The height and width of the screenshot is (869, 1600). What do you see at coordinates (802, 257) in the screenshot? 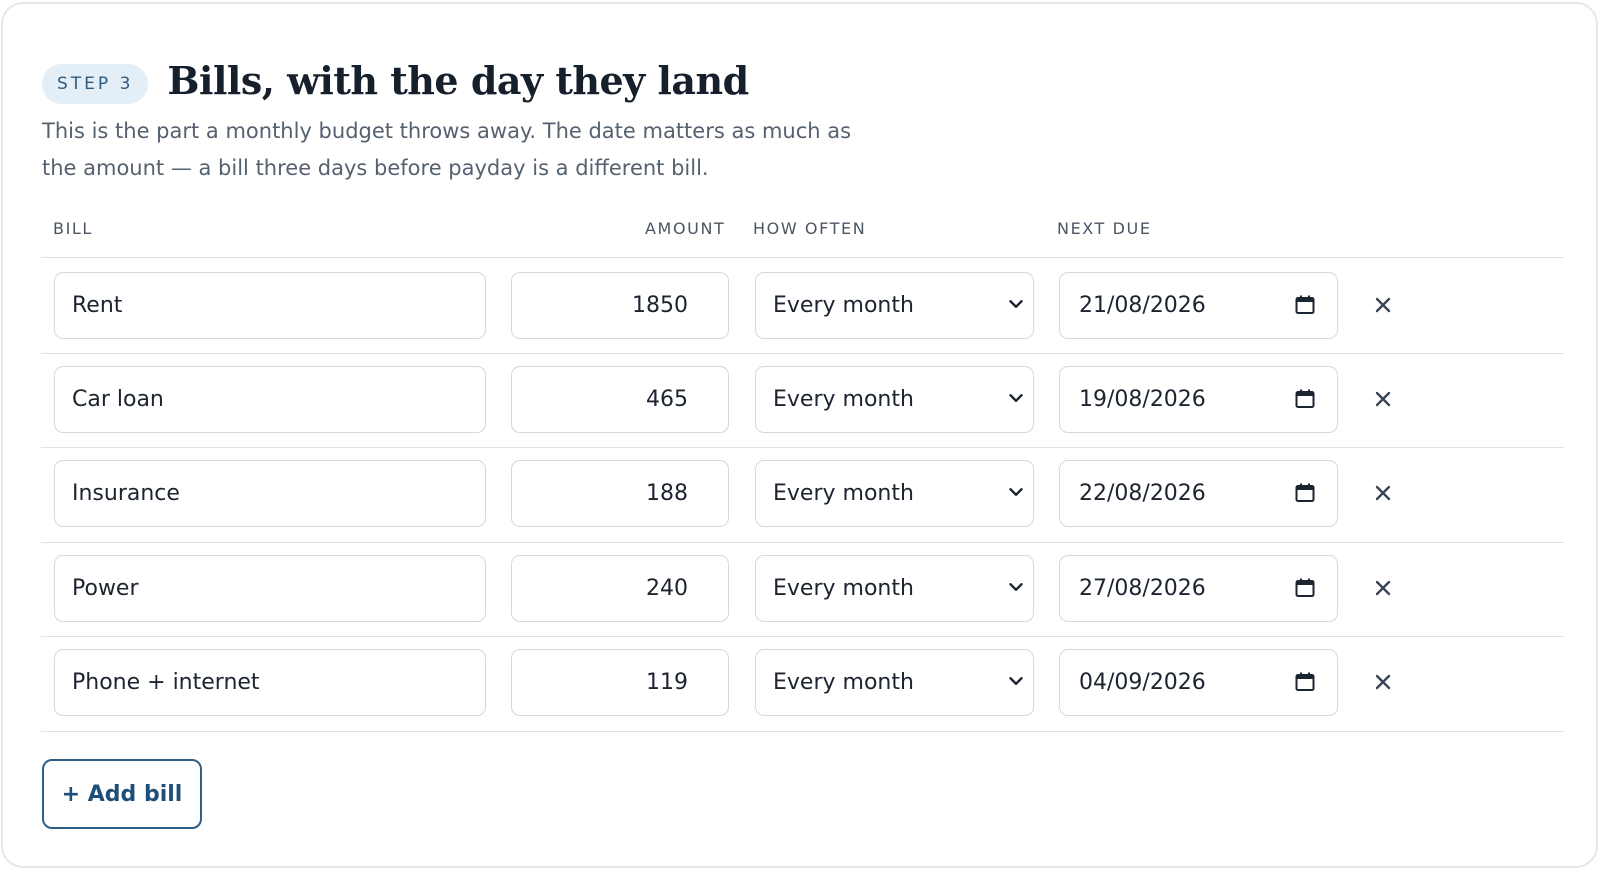
I see `header-divider` at bounding box center [802, 257].